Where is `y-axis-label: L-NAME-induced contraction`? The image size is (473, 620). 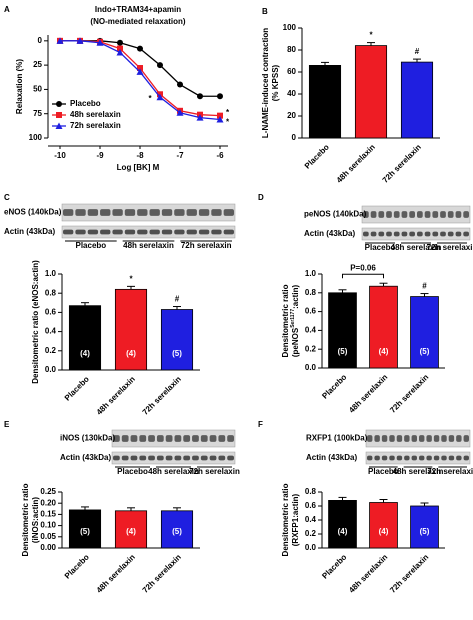 y-axis-label: L-NAME-induced contraction is located at coordinates (265, 83).